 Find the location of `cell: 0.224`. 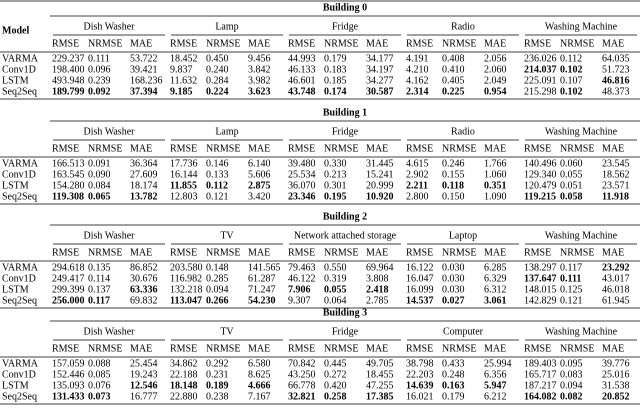

cell: 0.224 is located at coordinates (217, 91).